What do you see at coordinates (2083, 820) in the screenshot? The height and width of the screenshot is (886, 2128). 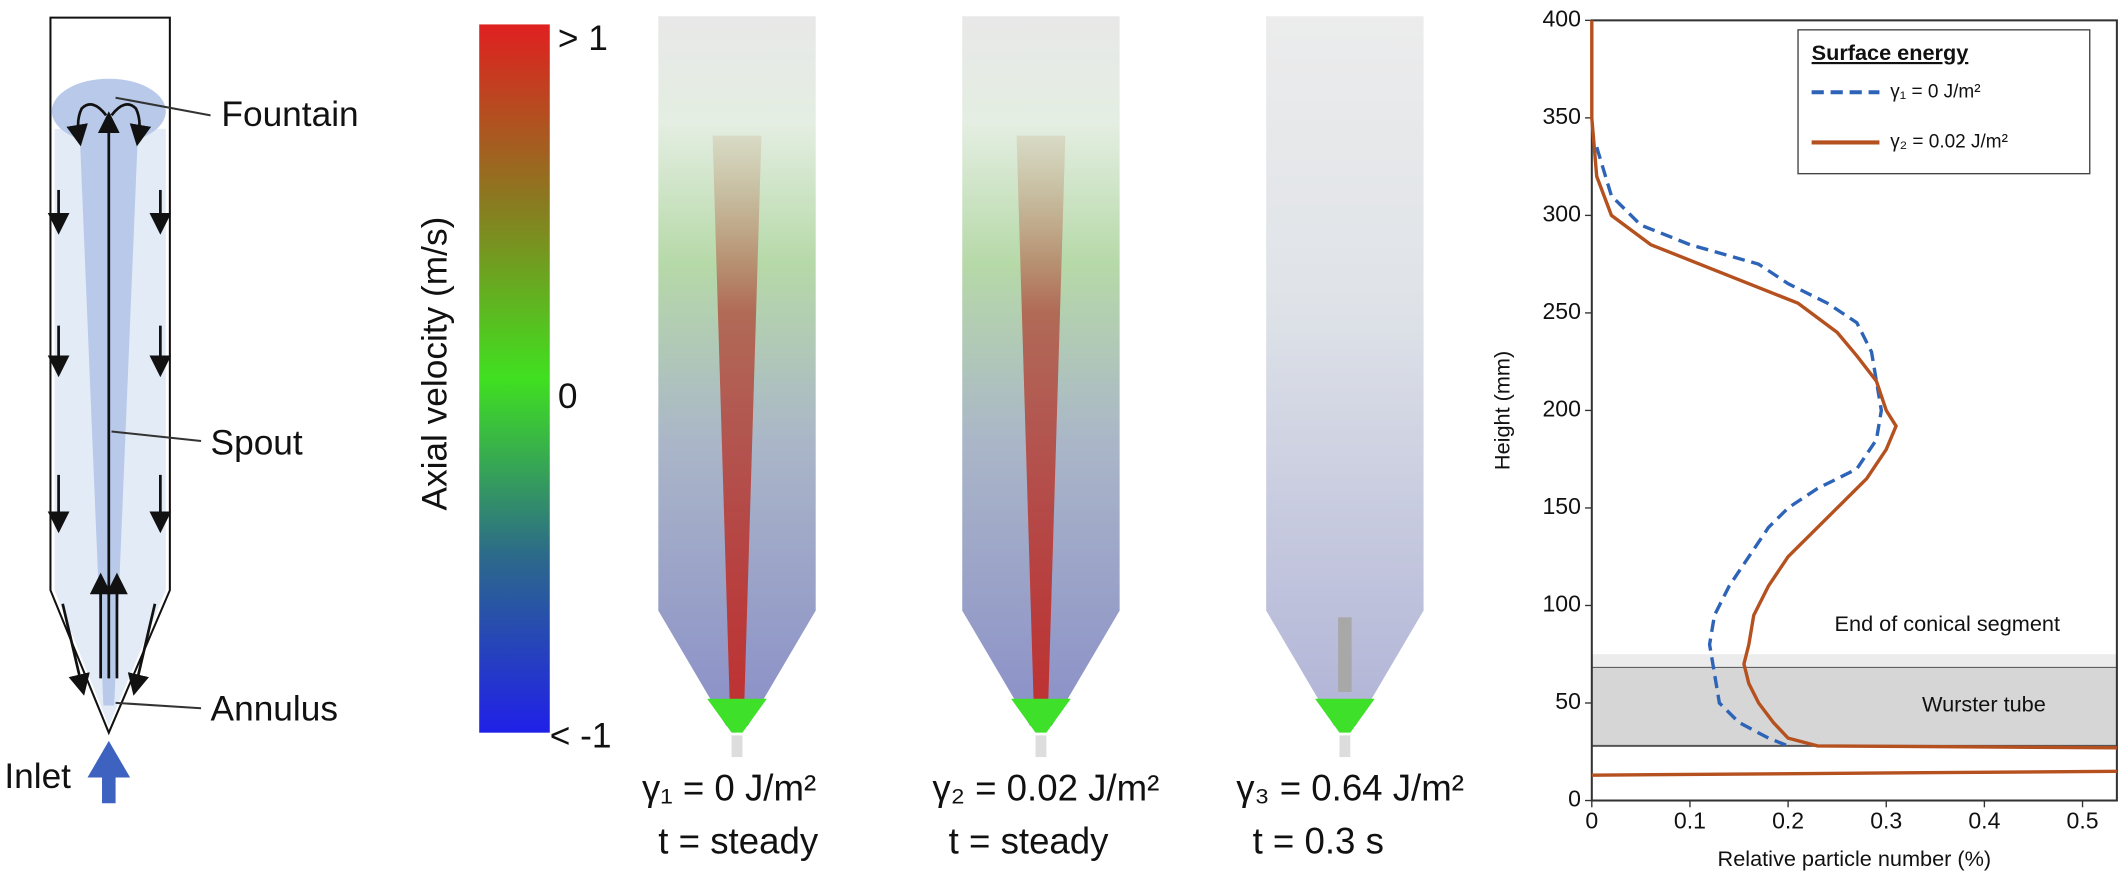 I see `x-tick-label: 0.5` at bounding box center [2083, 820].